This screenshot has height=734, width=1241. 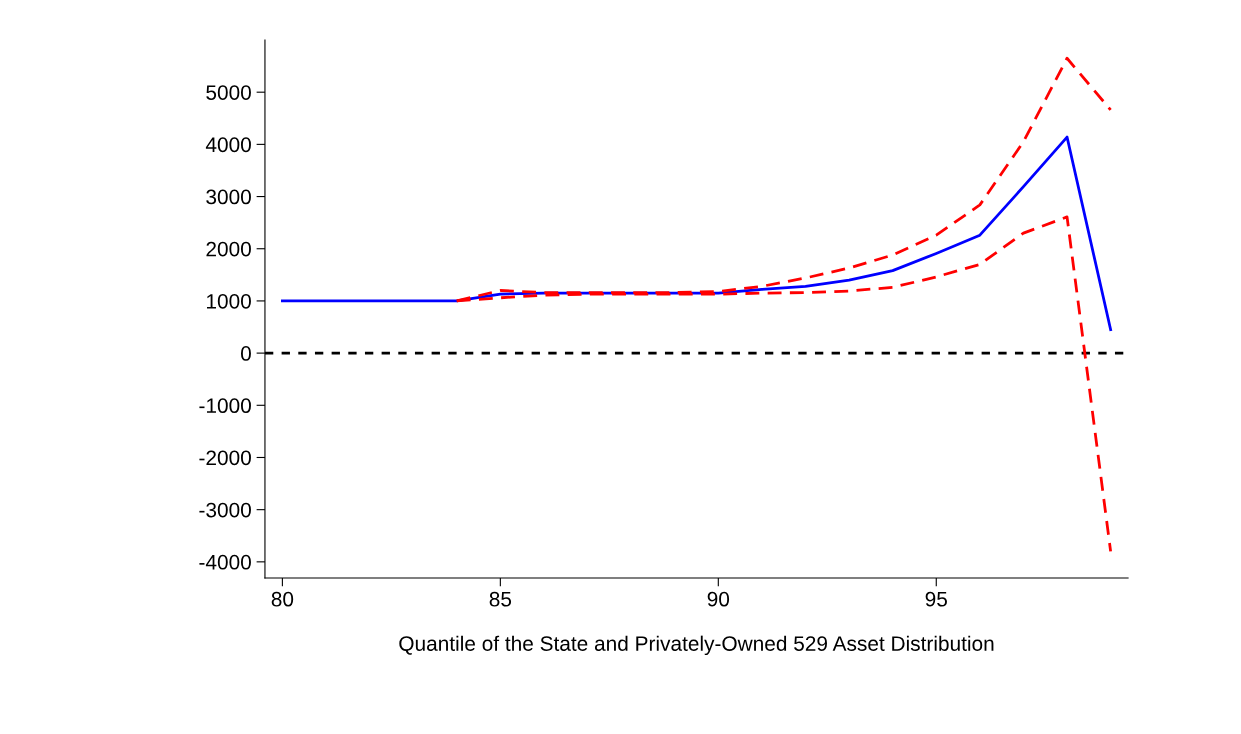 I want to click on y-tick-label: 3000, so click(x=228, y=197).